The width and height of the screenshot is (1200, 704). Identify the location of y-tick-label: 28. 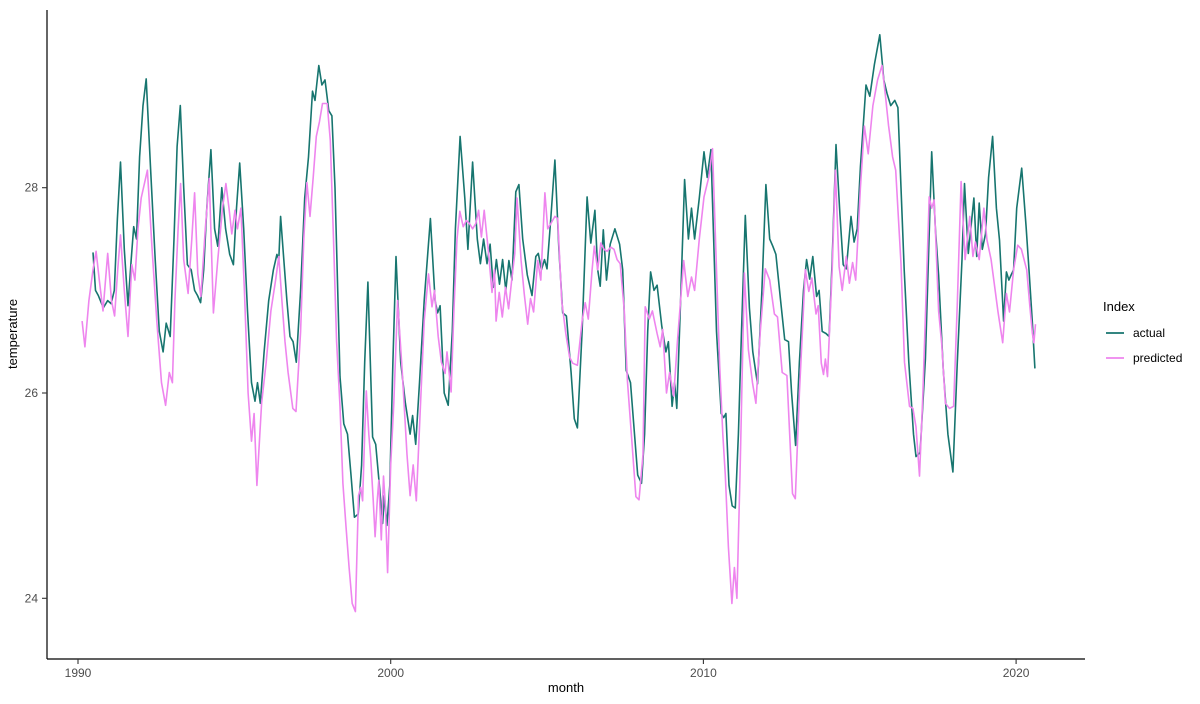
(32, 188).